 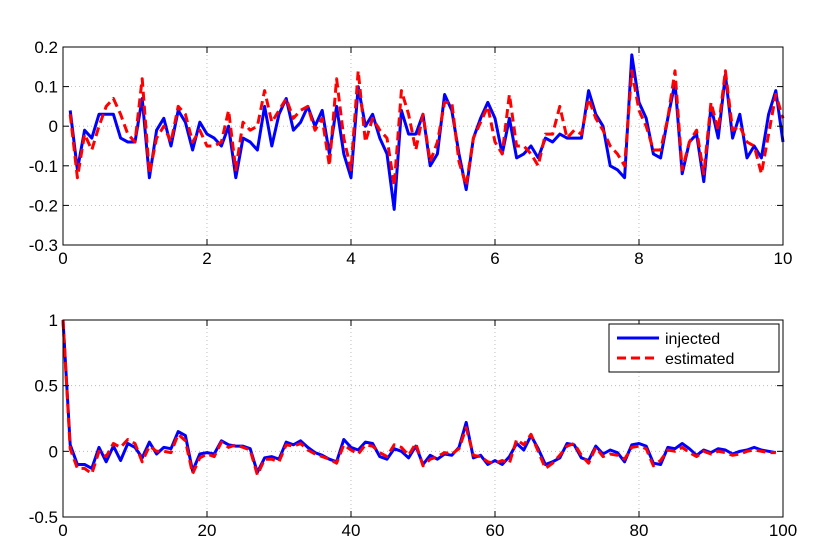 What do you see at coordinates (43, 245) in the screenshot?
I see `top-y-tick-label: -0.3` at bounding box center [43, 245].